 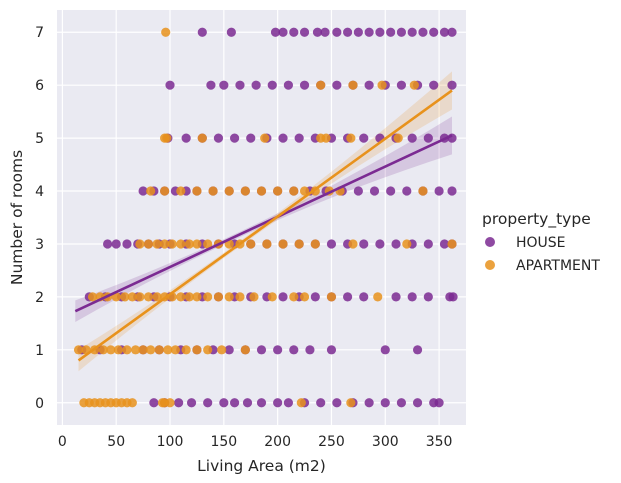 What do you see at coordinates (331, 442) in the screenshot?
I see `x-tick-label: 250` at bounding box center [331, 442].